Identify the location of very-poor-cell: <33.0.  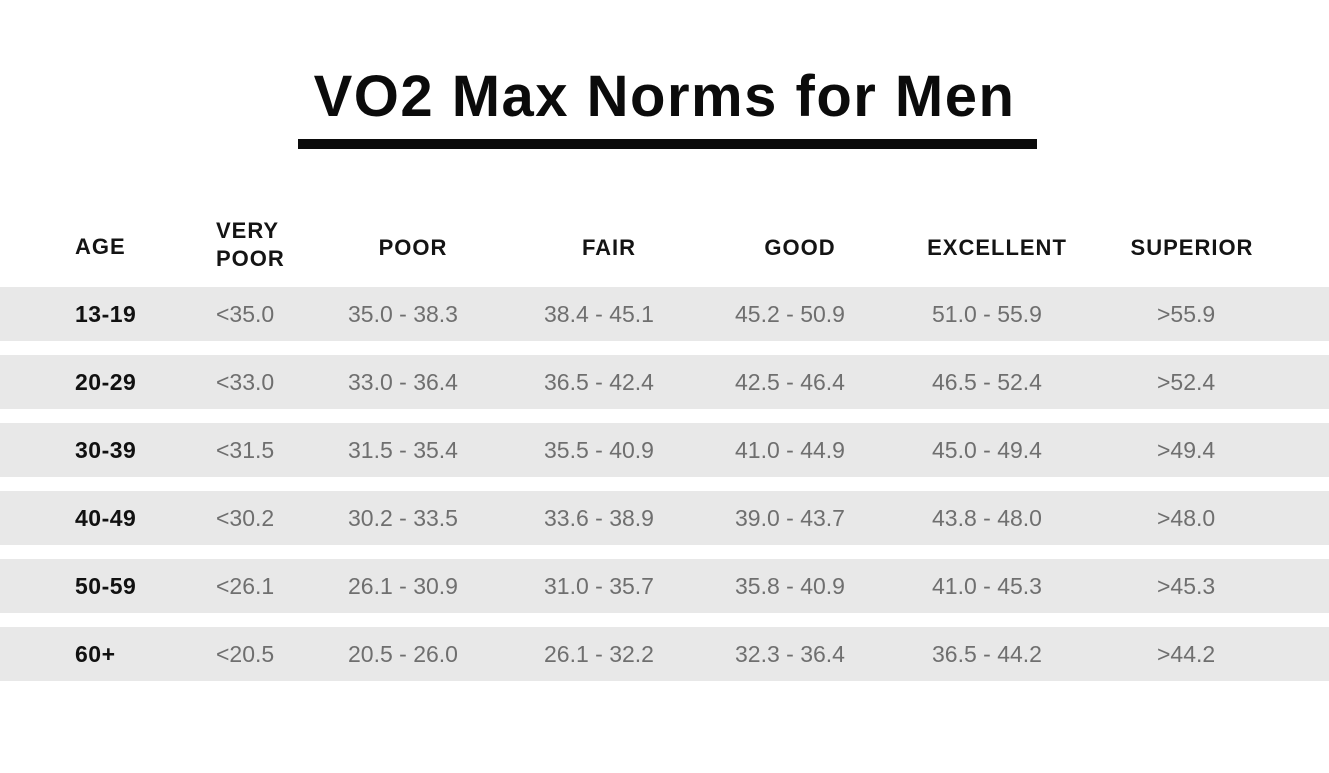
(245, 382).